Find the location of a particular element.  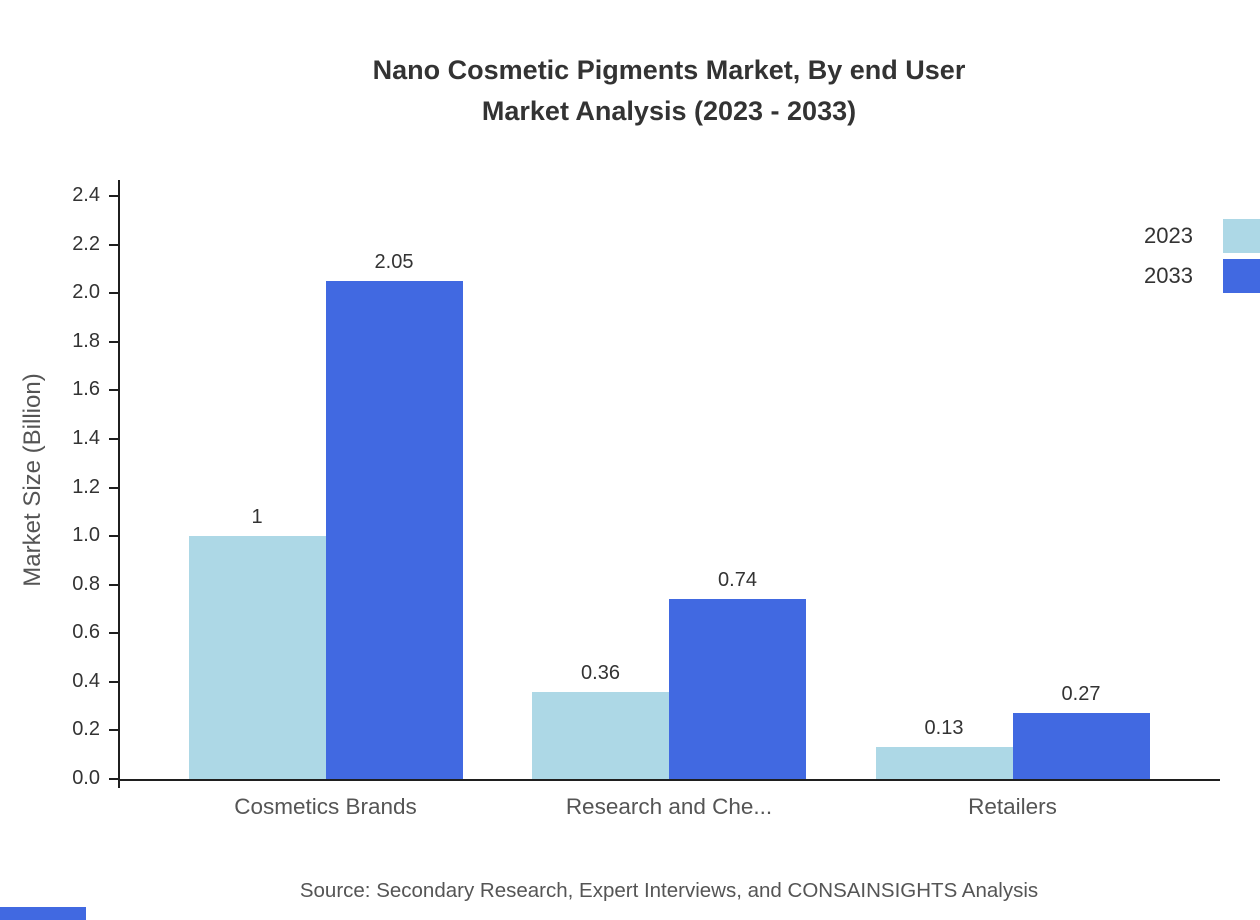

y-tick-label: 0.4 is located at coordinates (86, 680).